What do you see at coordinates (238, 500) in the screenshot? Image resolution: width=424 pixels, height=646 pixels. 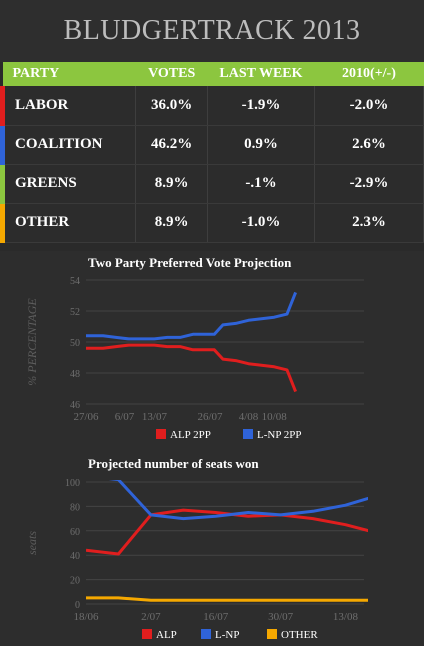 I see `series-line-l-np` at bounding box center [238, 500].